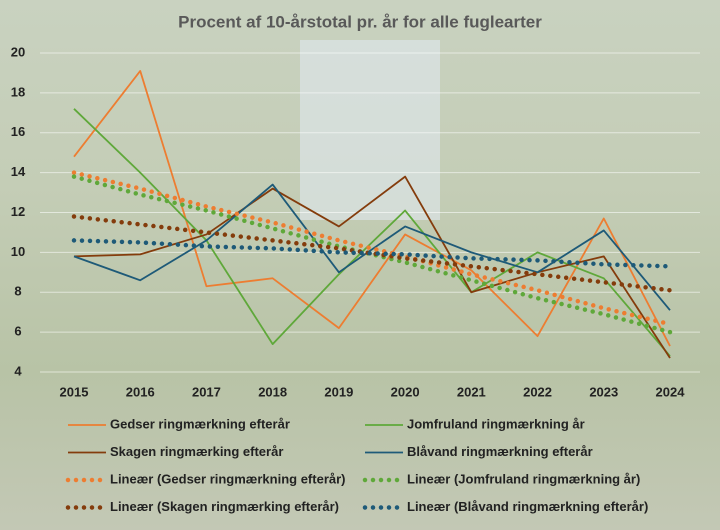  What do you see at coordinates (18, 171) in the screenshot?
I see `y-tick-label: 14` at bounding box center [18, 171].